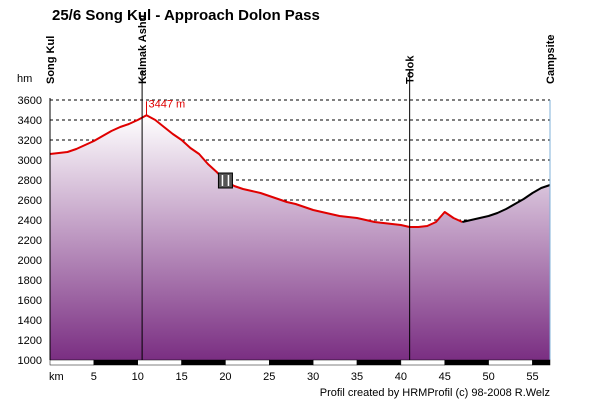  I want to click on x-tick-label: 45, so click(445, 377).